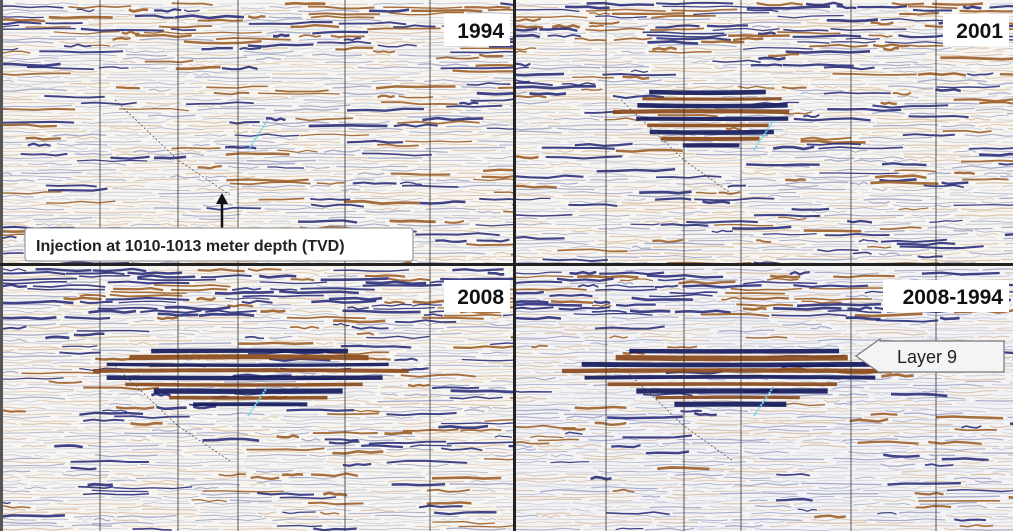  What do you see at coordinates (953, 297) in the screenshot?
I see `panel-label: 2008-1994` at bounding box center [953, 297].